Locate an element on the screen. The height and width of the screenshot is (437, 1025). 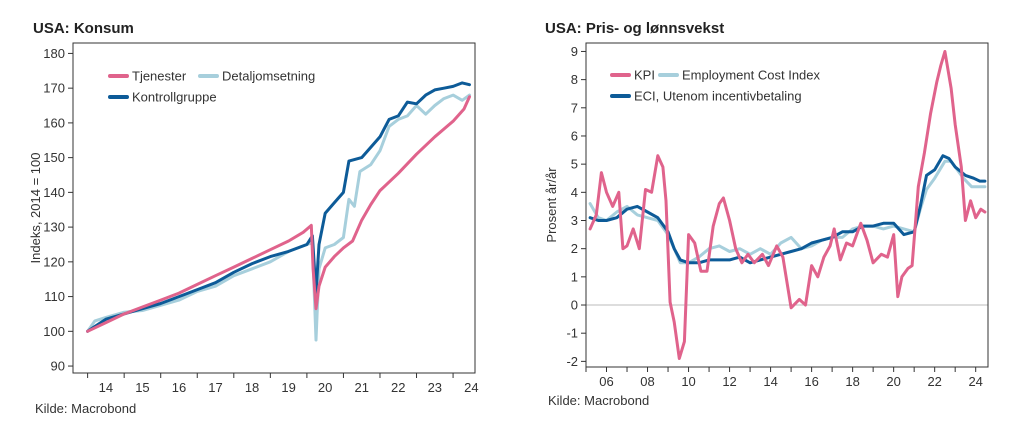
y-tick-label: 180 is located at coordinates (54, 53).